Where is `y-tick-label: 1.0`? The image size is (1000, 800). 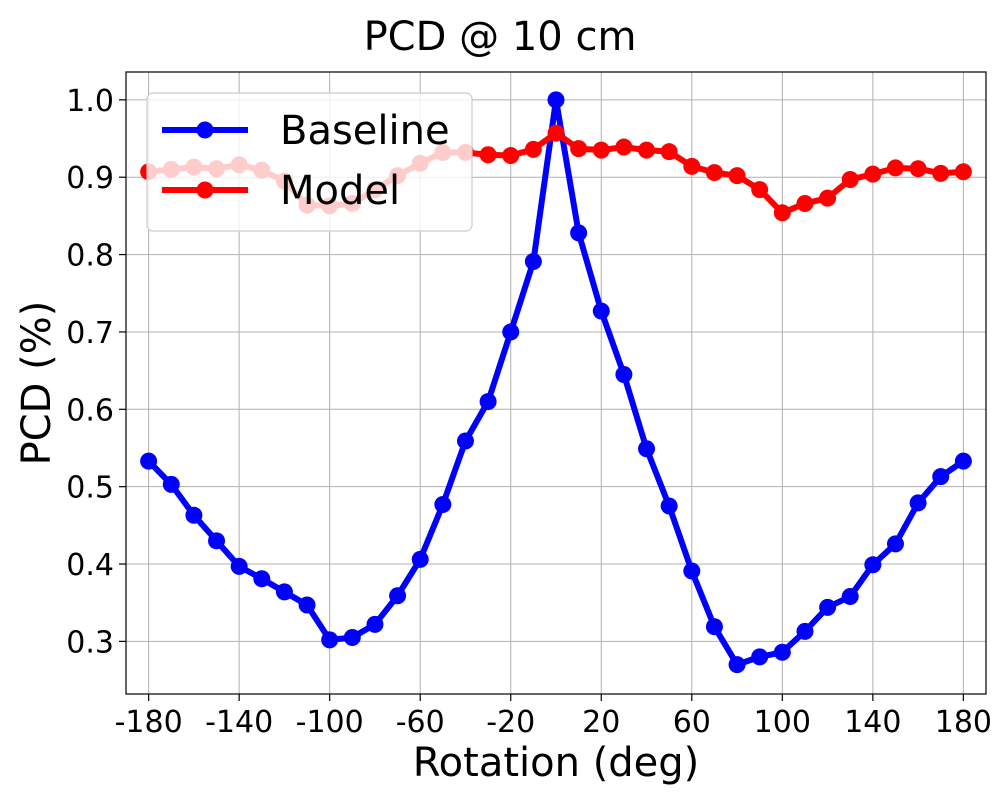
y-tick-label: 1.0 is located at coordinates (90, 101).